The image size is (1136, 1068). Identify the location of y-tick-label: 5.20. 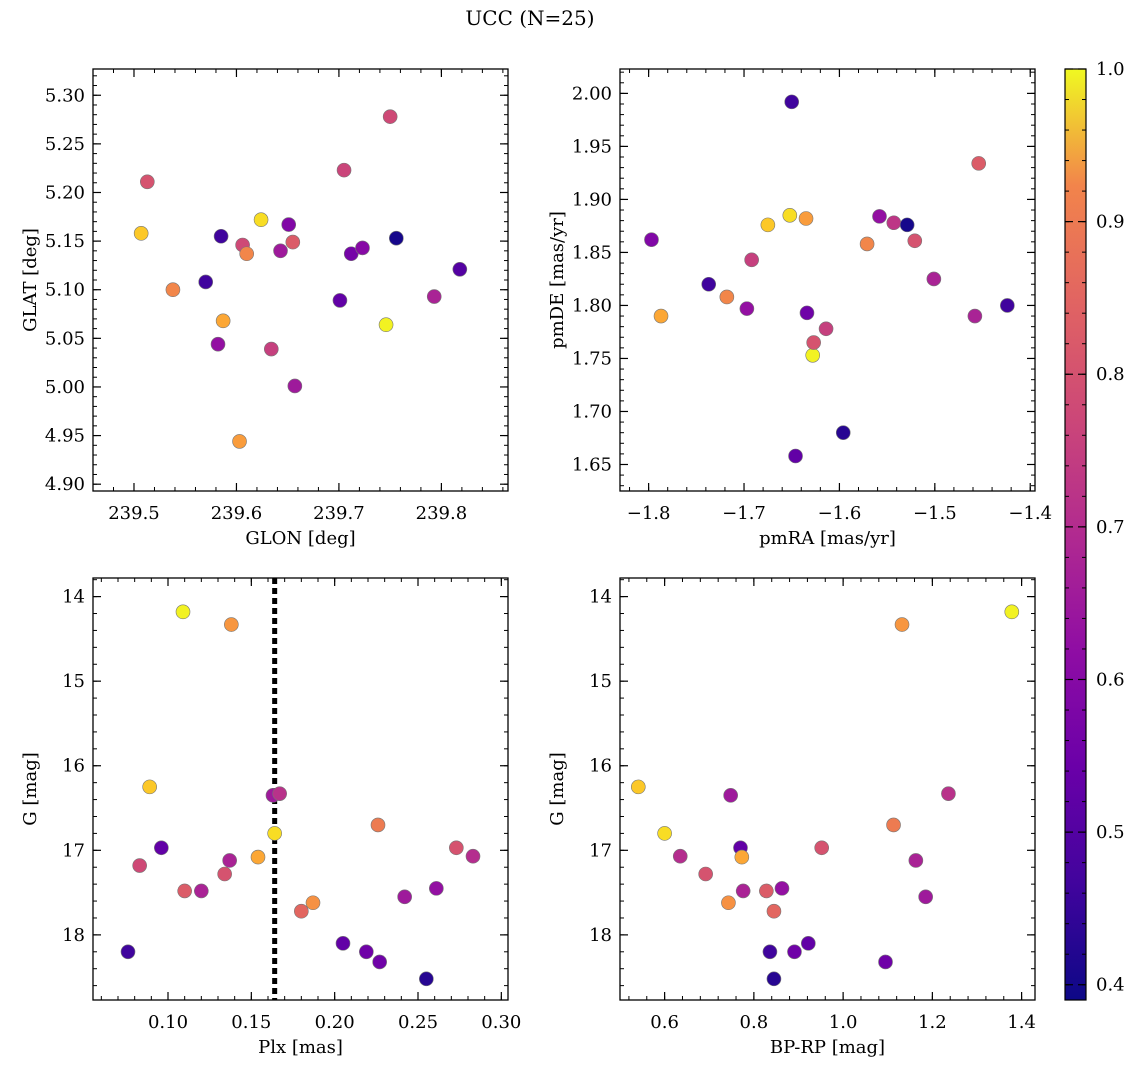
(65, 192).